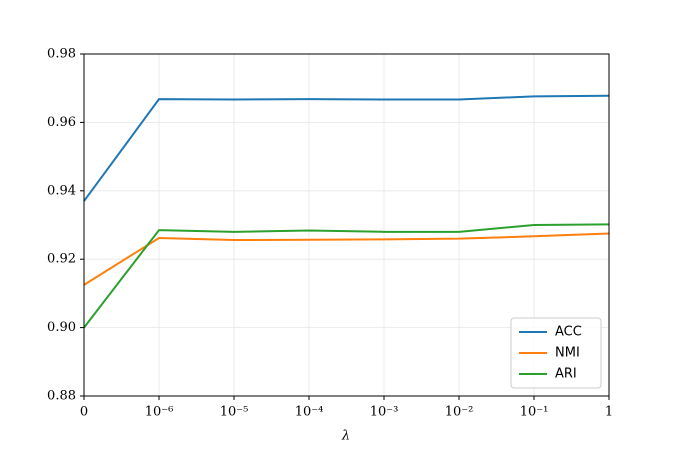  What do you see at coordinates (459, 412) in the screenshot?
I see `x-tick-label: 10⁻²` at bounding box center [459, 412].